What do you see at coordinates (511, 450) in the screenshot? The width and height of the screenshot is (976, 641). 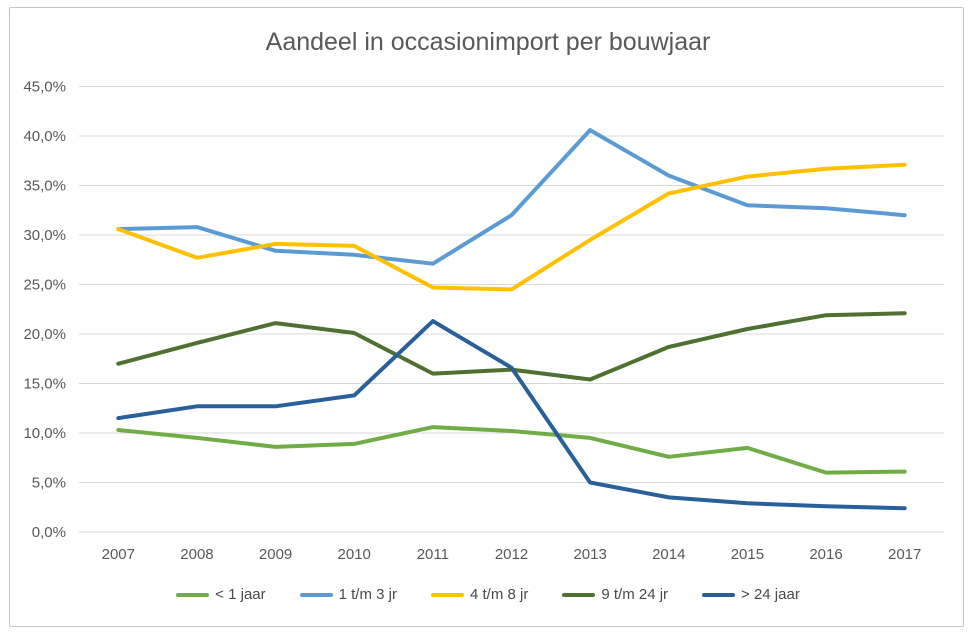 I see `series-line` at bounding box center [511, 450].